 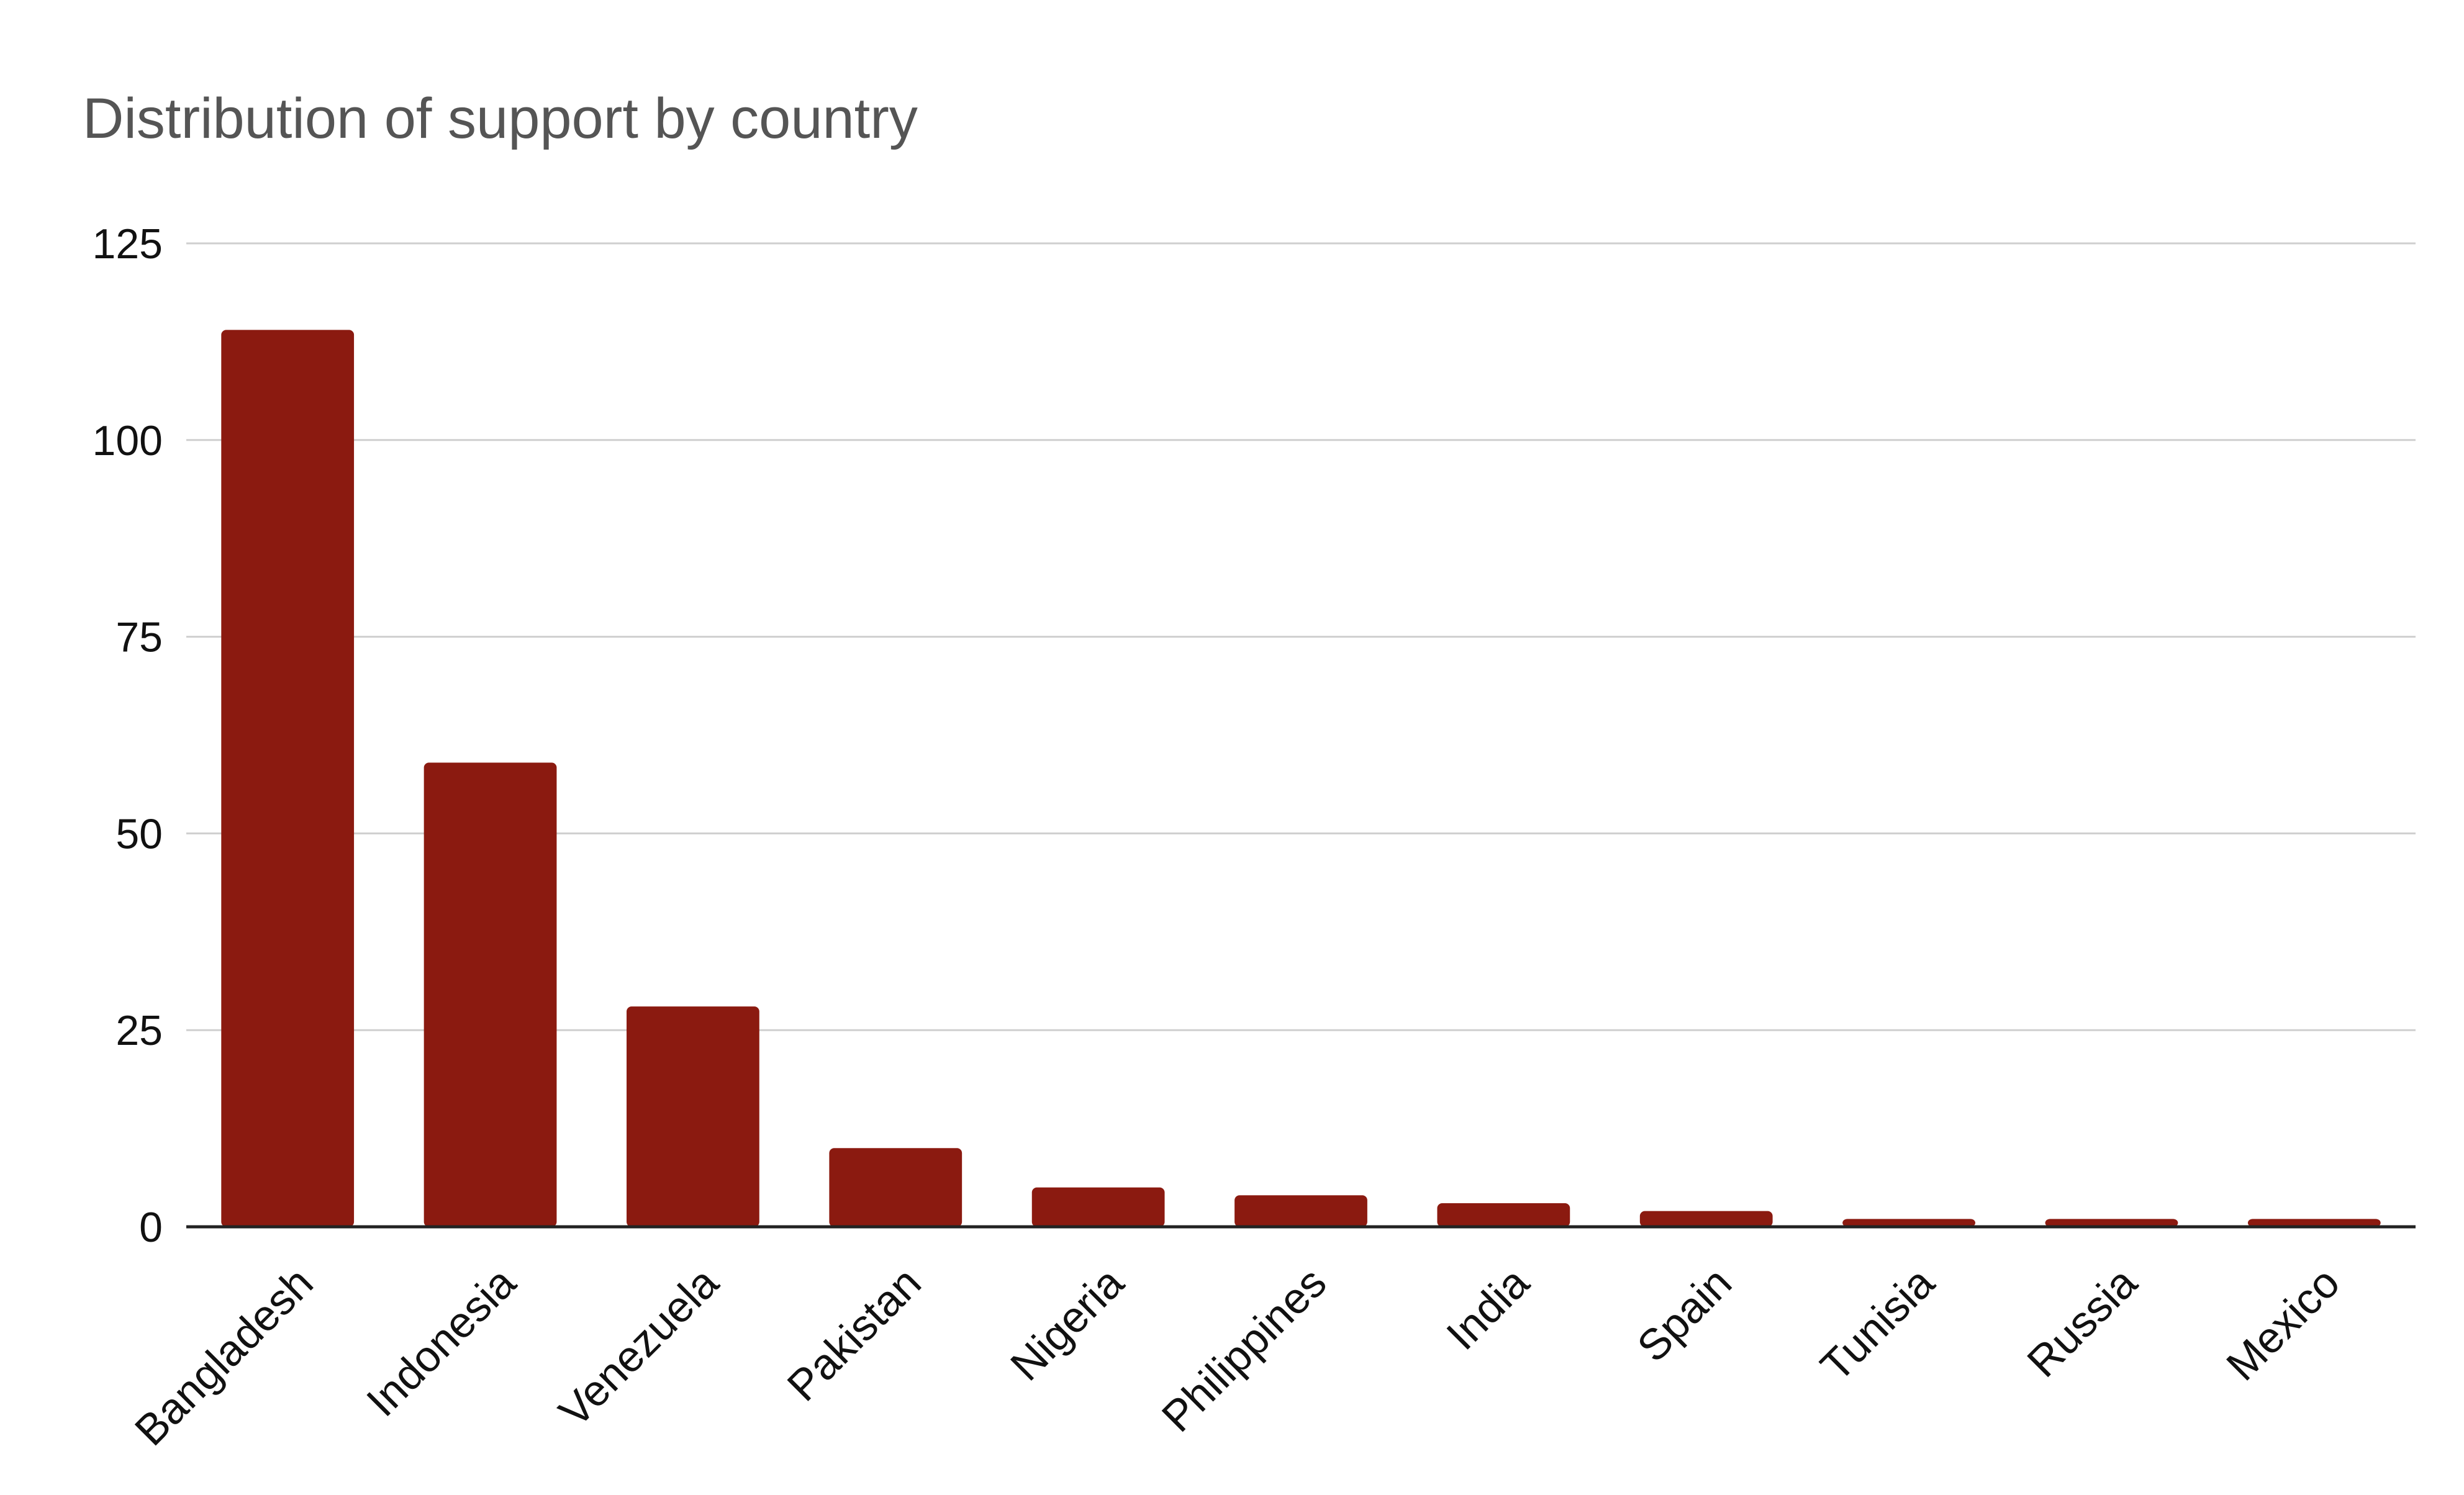 What do you see at coordinates (2111, 1223) in the screenshot?
I see `bar-russia` at bounding box center [2111, 1223].